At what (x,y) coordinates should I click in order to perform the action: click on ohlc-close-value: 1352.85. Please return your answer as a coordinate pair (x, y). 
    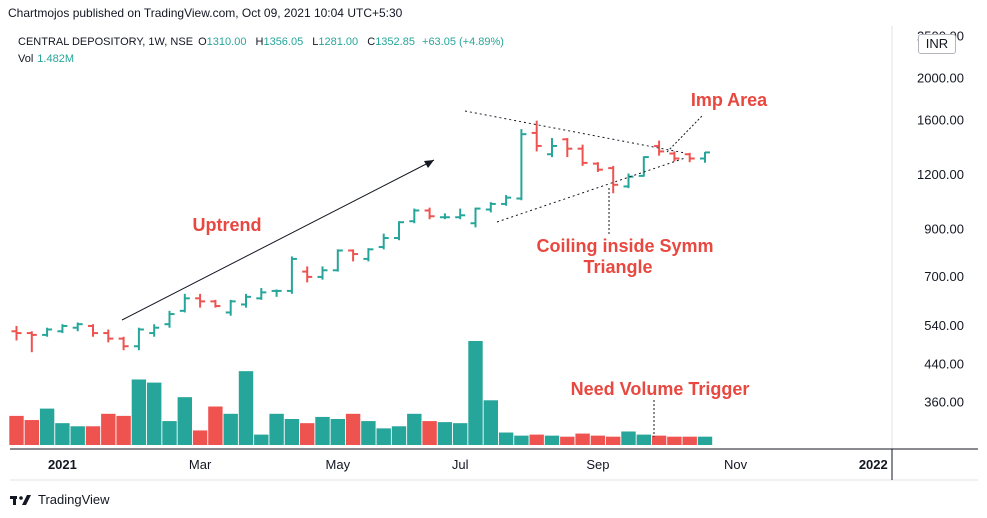
    Looking at the image, I should click on (395, 42).